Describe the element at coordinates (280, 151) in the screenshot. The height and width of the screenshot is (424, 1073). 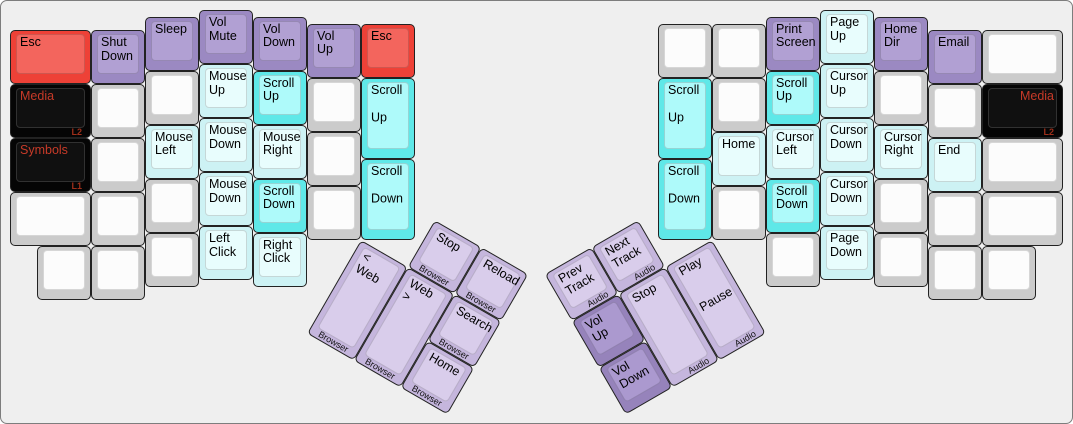
I see `key-mouse-right: Mouse Right` at that location.